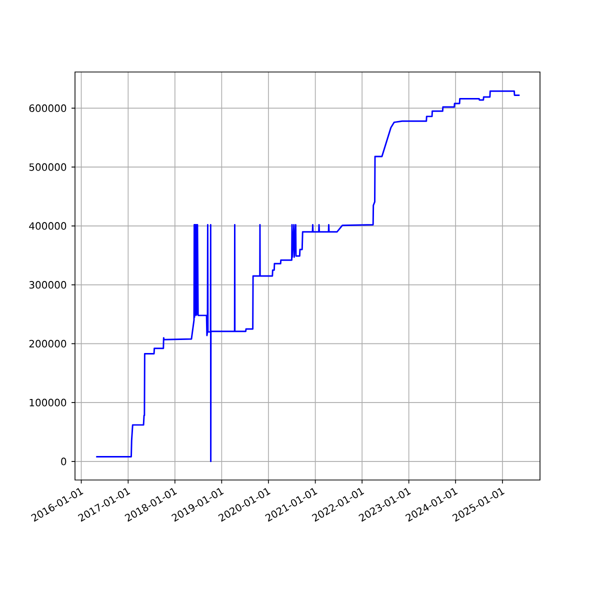 The width and height of the screenshot is (600, 600). What do you see at coordinates (47, 108) in the screenshot?
I see `y-tick-label: 600000` at bounding box center [47, 108].